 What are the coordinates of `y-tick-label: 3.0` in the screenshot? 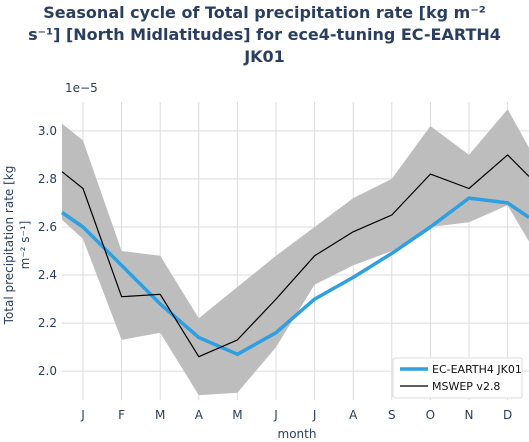 It's located at (47, 131).